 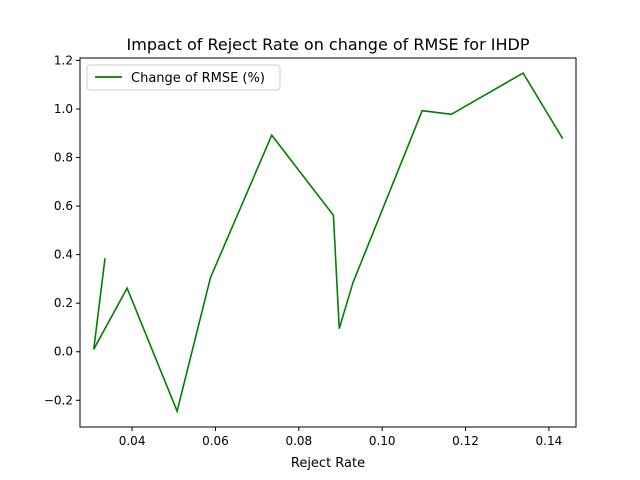 What do you see at coordinates (132, 441) in the screenshot?
I see `x-tick-label: 0.04` at bounding box center [132, 441].